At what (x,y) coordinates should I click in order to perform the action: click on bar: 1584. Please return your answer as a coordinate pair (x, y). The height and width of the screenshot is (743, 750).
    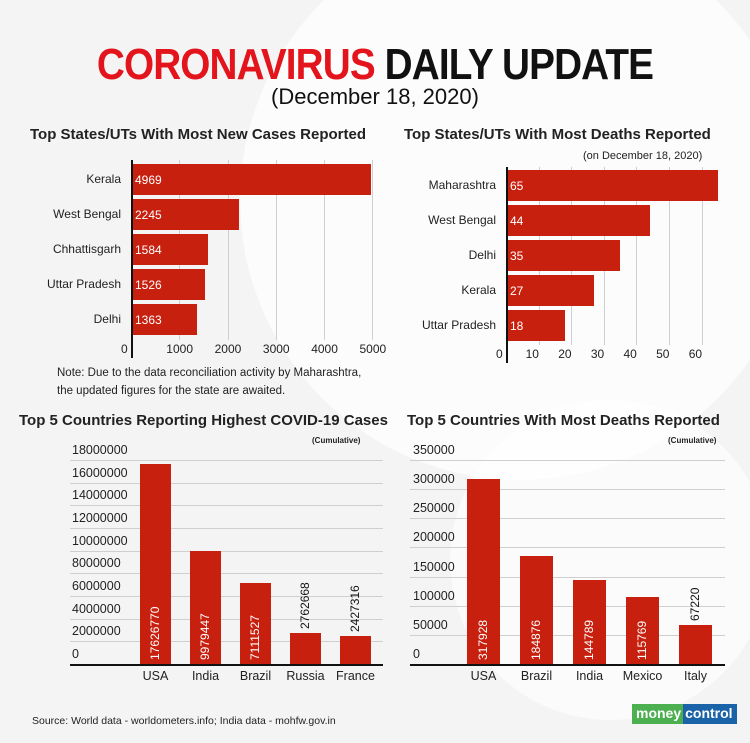
    Looking at the image, I should click on (169, 249).